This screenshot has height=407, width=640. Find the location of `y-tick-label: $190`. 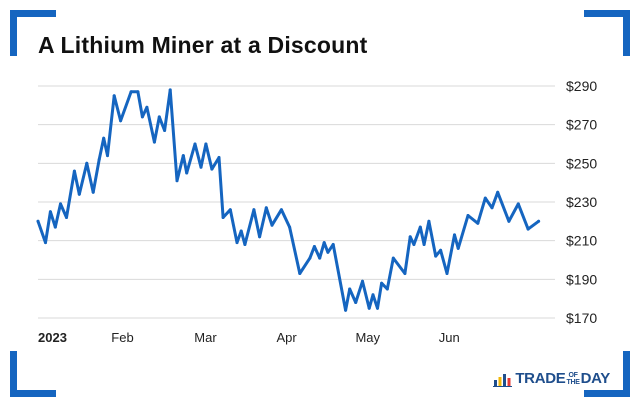

y-tick-label: $190 is located at coordinates (581, 279).